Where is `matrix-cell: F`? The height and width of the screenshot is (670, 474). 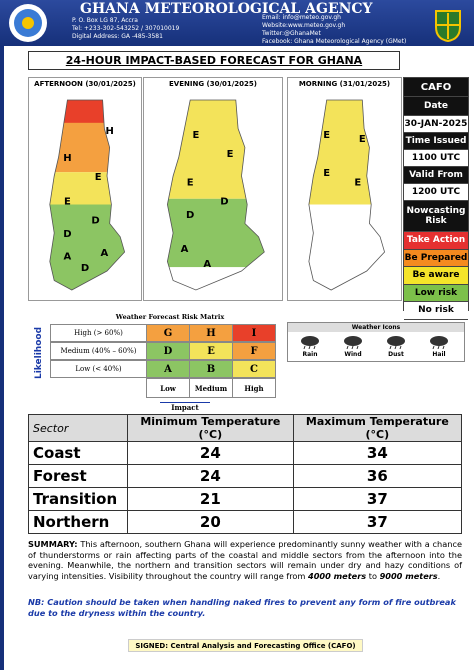
matrix-cell: F is located at coordinates (254, 351).